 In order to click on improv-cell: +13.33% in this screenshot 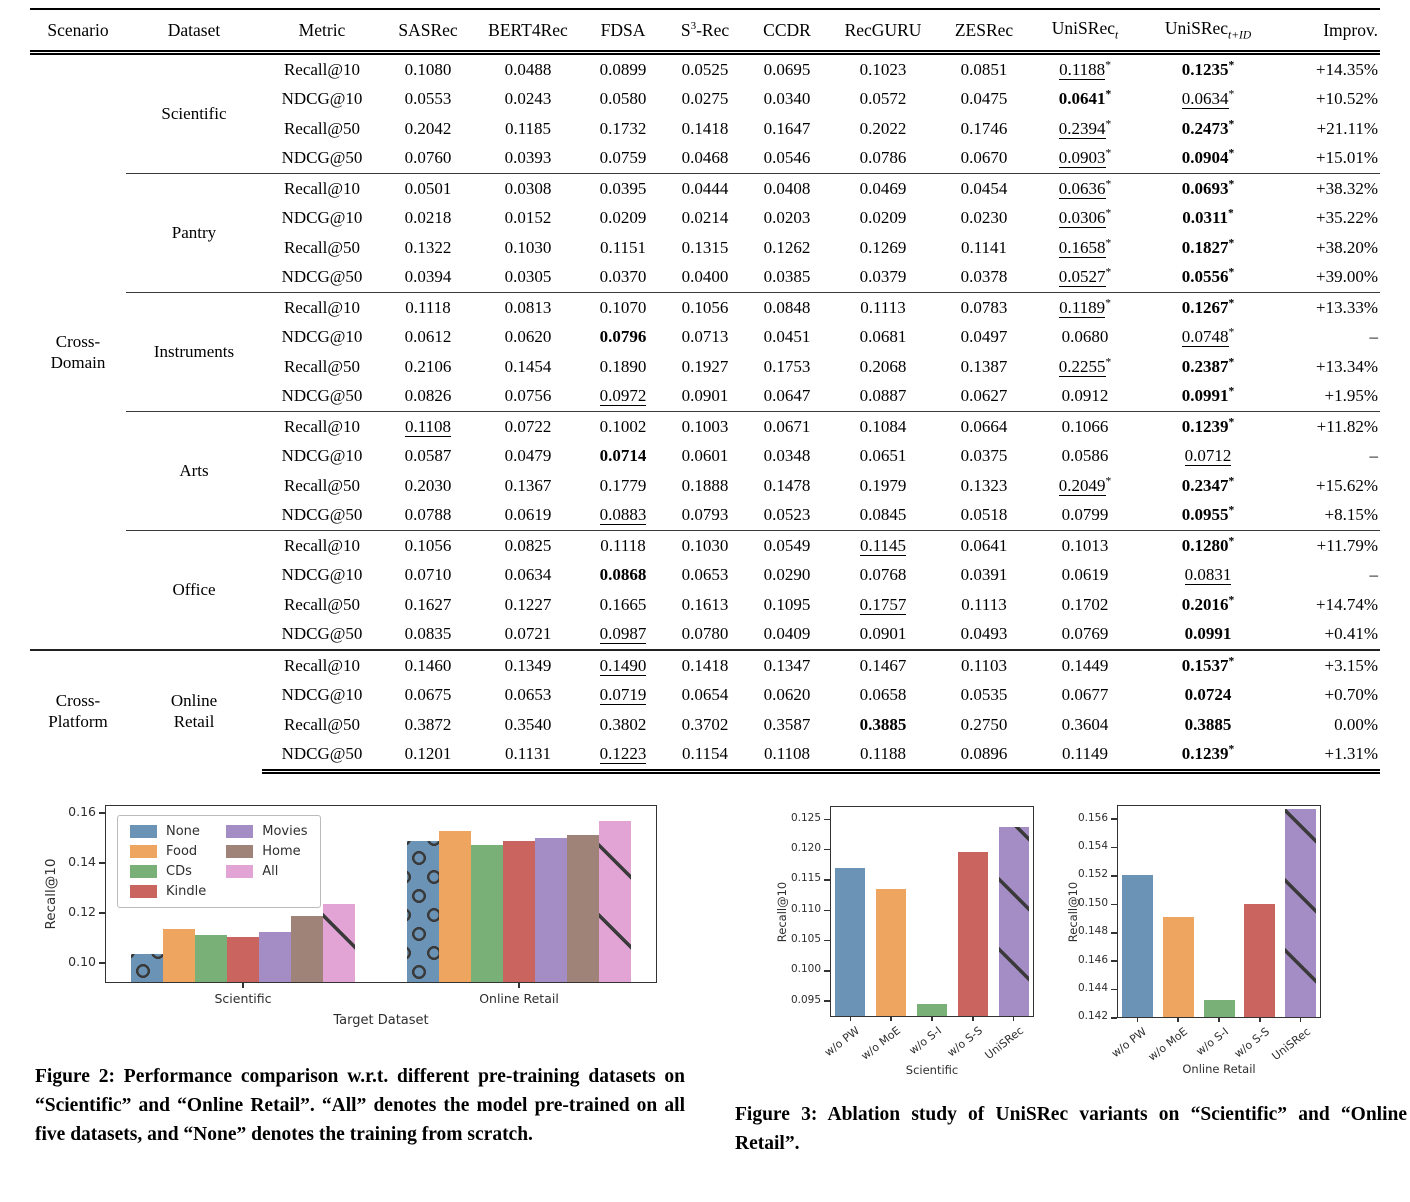, I will do `click(1328, 307)`.